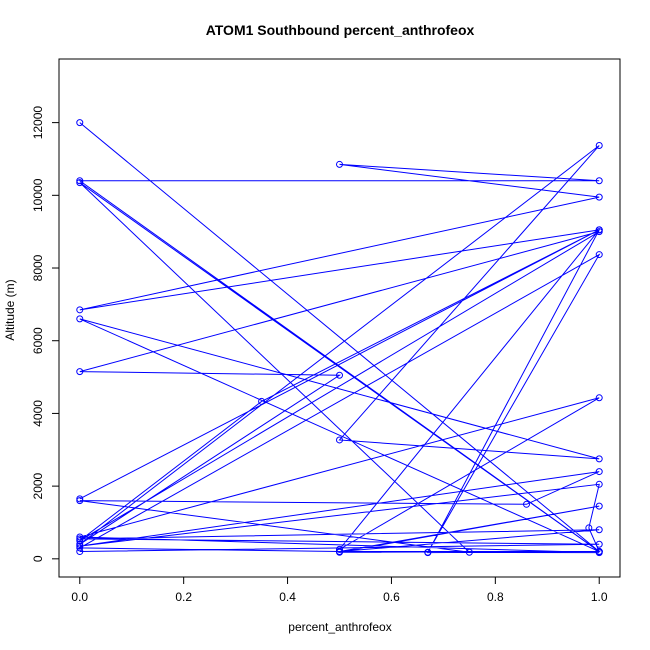 The width and height of the screenshot is (650, 650). I want to click on y-axis: 0 2000 4000 6000 8000 10000 12000, so click(45, 334).